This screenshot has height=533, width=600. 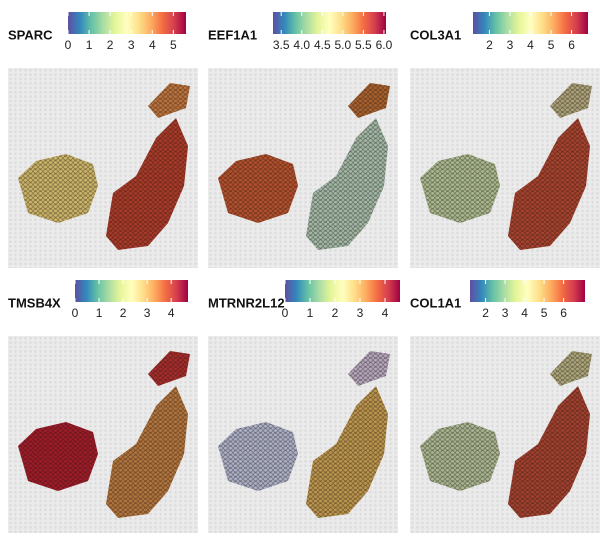 What do you see at coordinates (363, 45) in the screenshot?
I see `colorbar-tick-label: 5.5` at bounding box center [363, 45].